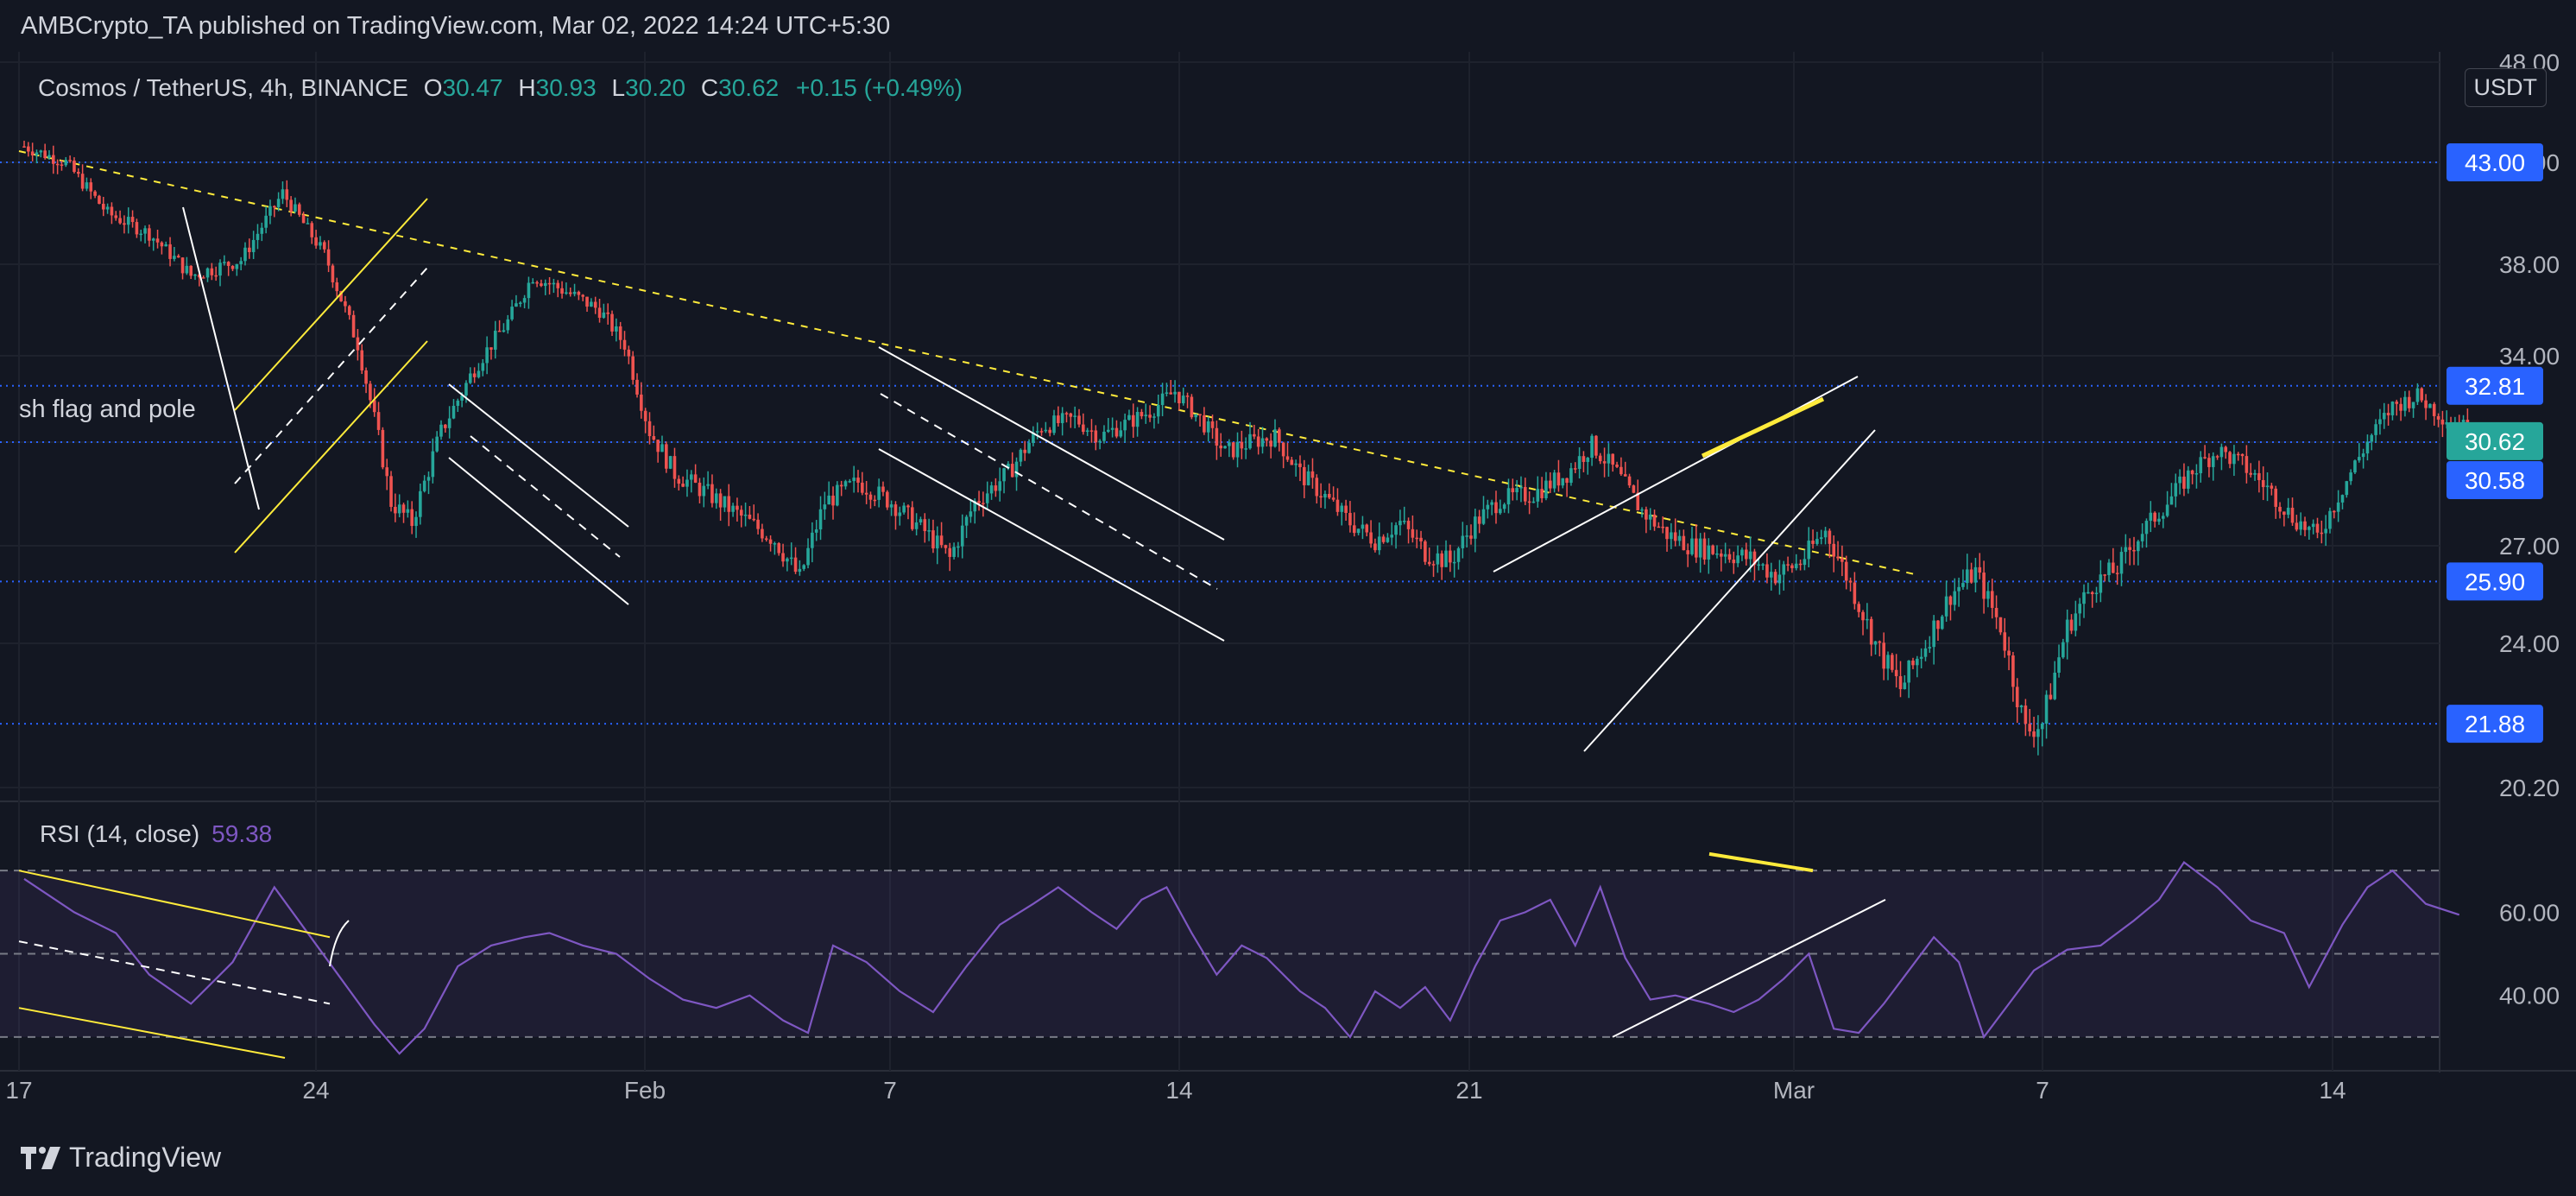 Image resolution: width=2576 pixels, height=1196 pixels. I want to click on channel2-midline, so click(1049, 491).